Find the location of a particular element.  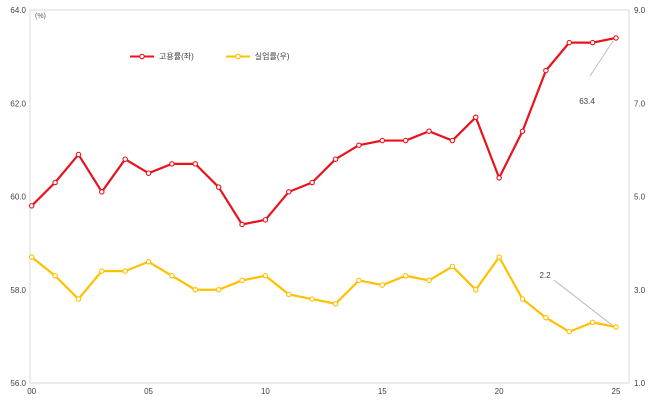

x-axis-tick-label: 20 is located at coordinates (499, 391).